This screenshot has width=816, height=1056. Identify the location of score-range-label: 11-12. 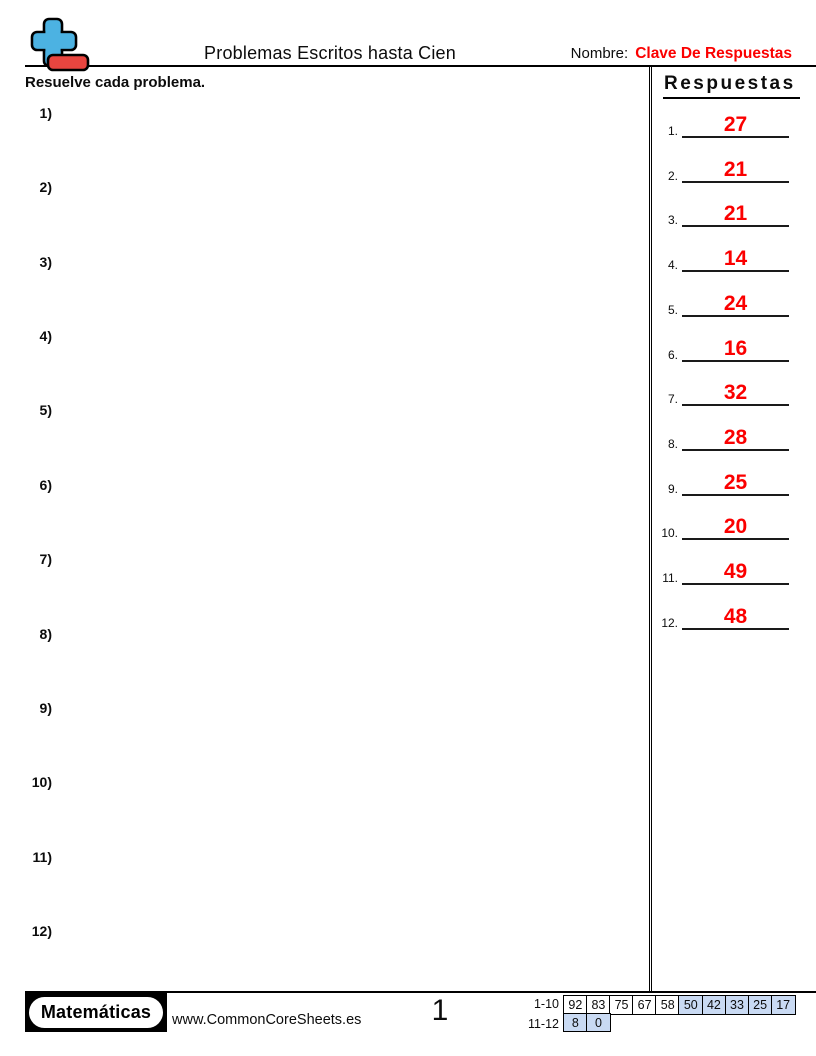
(543, 1023).